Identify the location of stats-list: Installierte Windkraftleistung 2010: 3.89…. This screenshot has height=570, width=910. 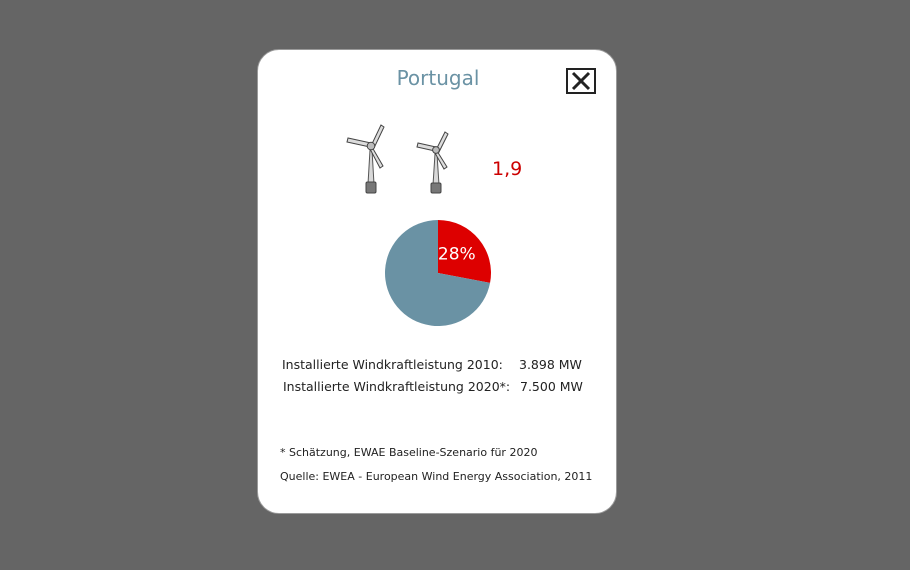
(432, 376).